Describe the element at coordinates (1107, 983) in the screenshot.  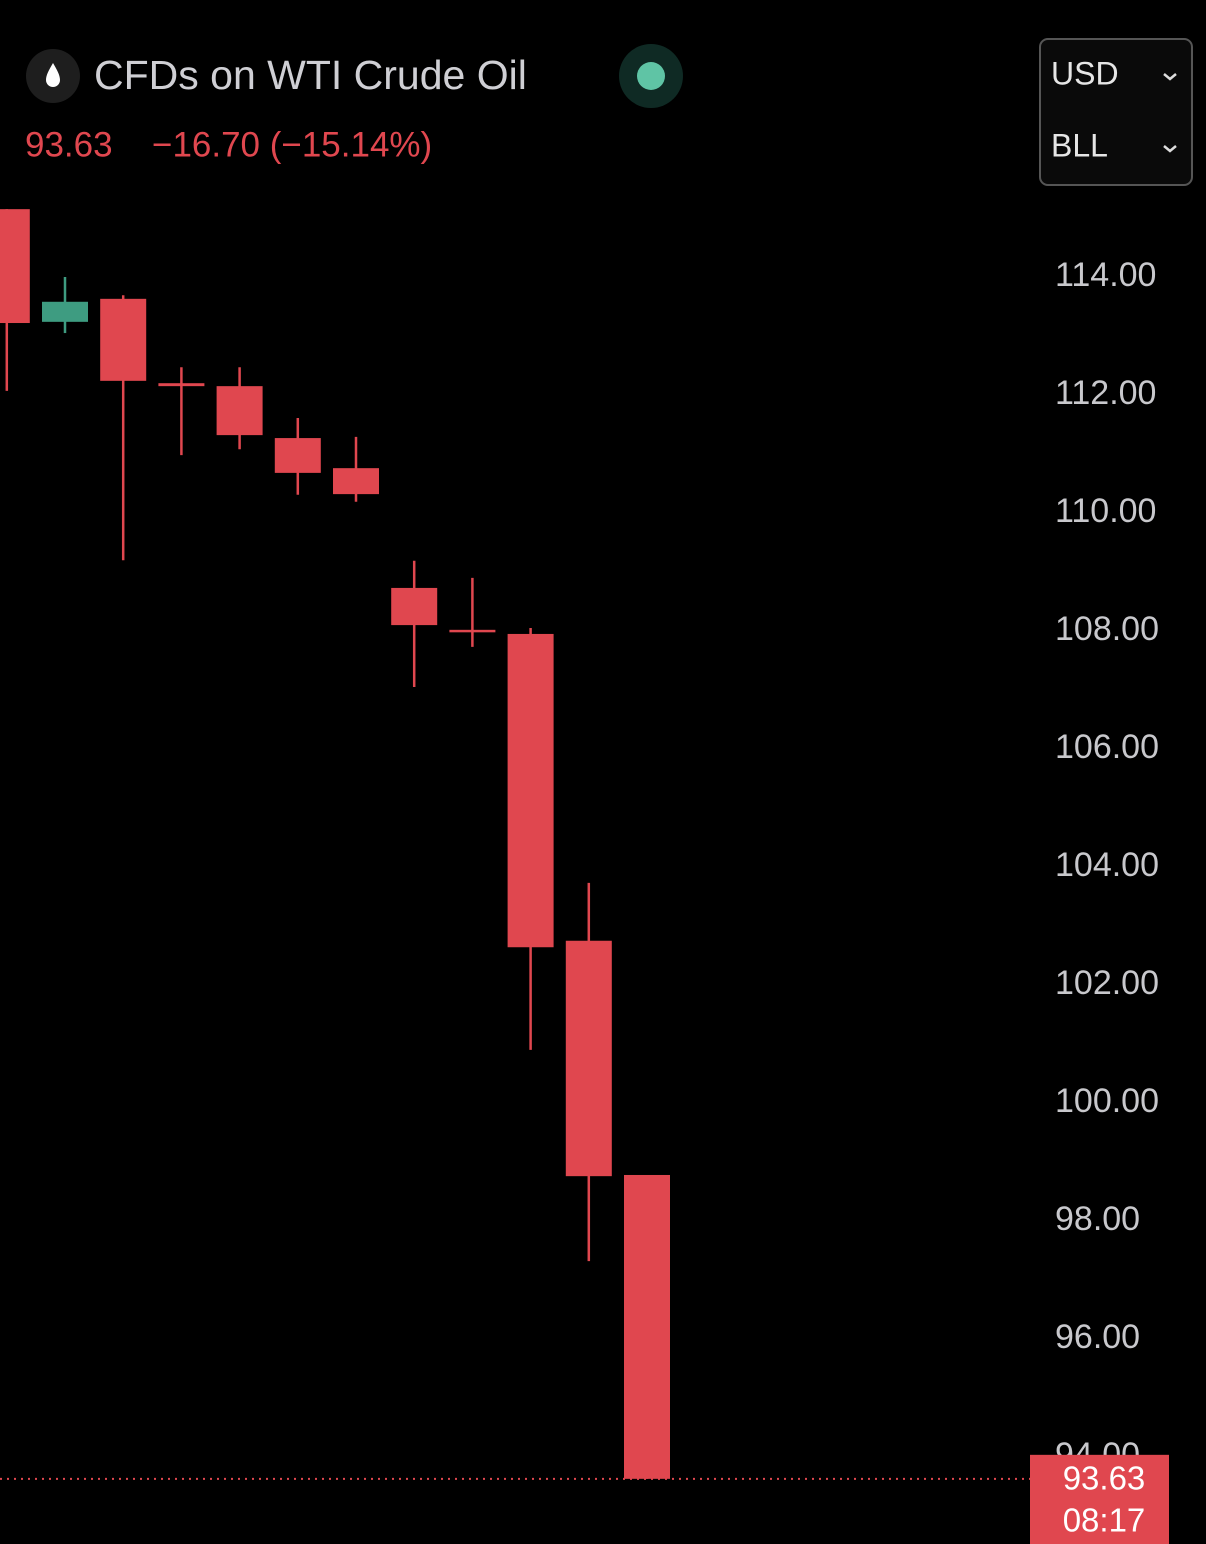
I see `y-tick-label: 102.00` at that location.